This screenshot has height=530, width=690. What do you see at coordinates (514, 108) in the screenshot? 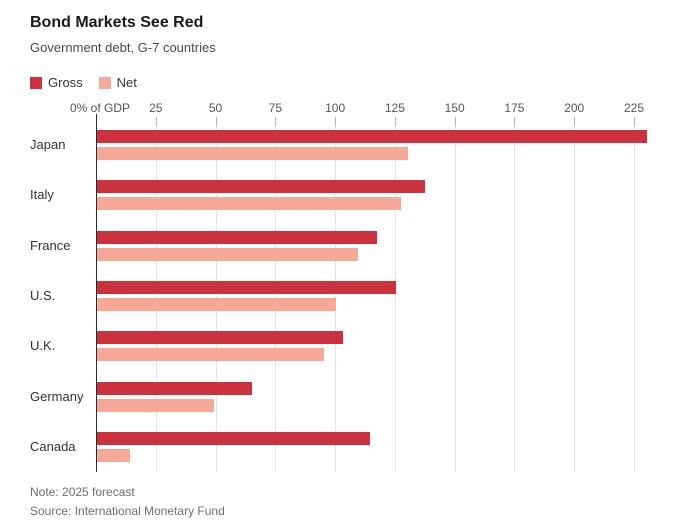
I see `axis-tick-label: 175` at bounding box center [514, 108].